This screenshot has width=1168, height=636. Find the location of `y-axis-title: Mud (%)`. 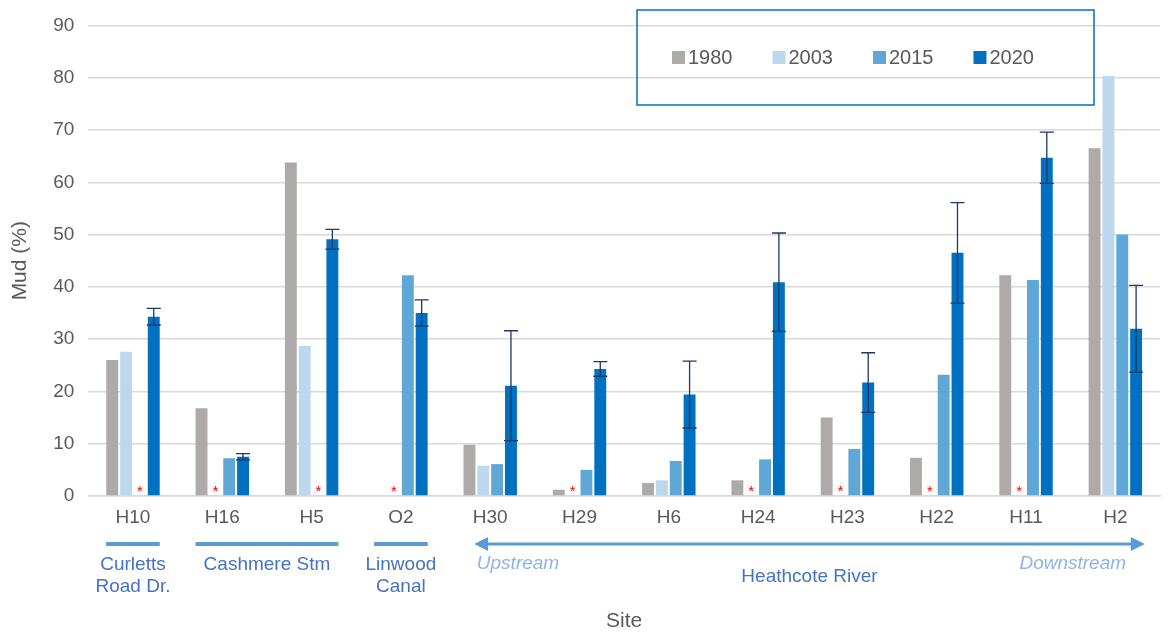

y-axis-title: Mud (%) is located at coordinates (19, 261).